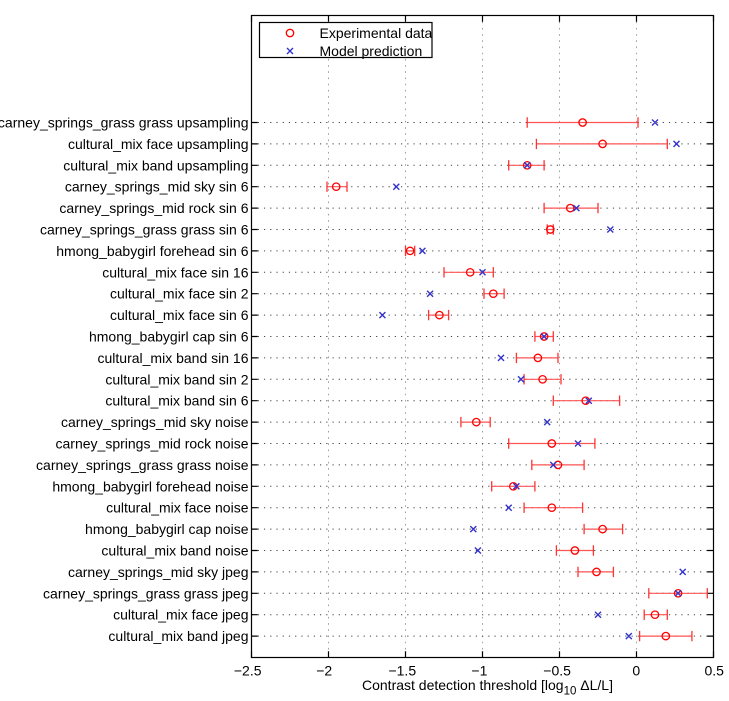 The image size is (729, 701). Describe the element at coordinates (636, 670) in the screenshot. I see `svg-text: 0` at that location.